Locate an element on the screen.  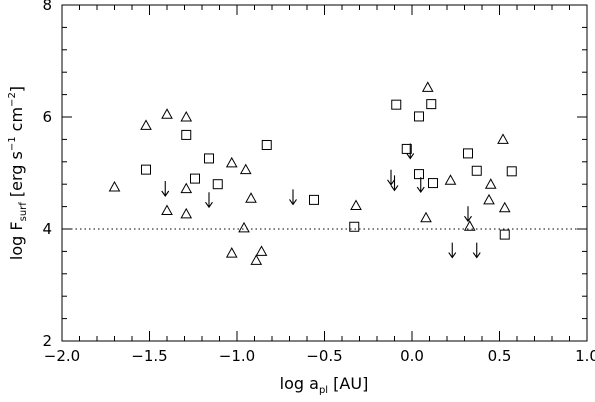
y-axis-title: log Fsurf [erg s−1 cm−2] is located at coordinates (18, 173).